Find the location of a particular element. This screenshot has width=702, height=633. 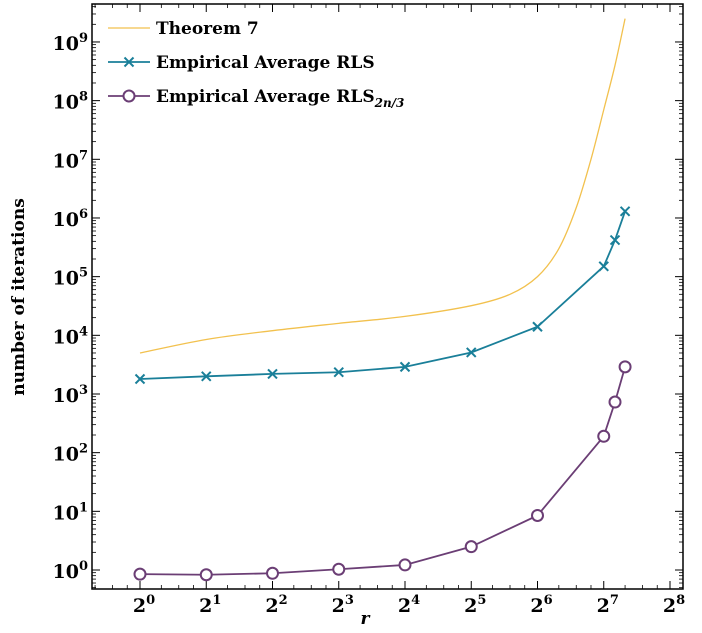

y-tick-label: 104 is located at coordinates (71, 336).